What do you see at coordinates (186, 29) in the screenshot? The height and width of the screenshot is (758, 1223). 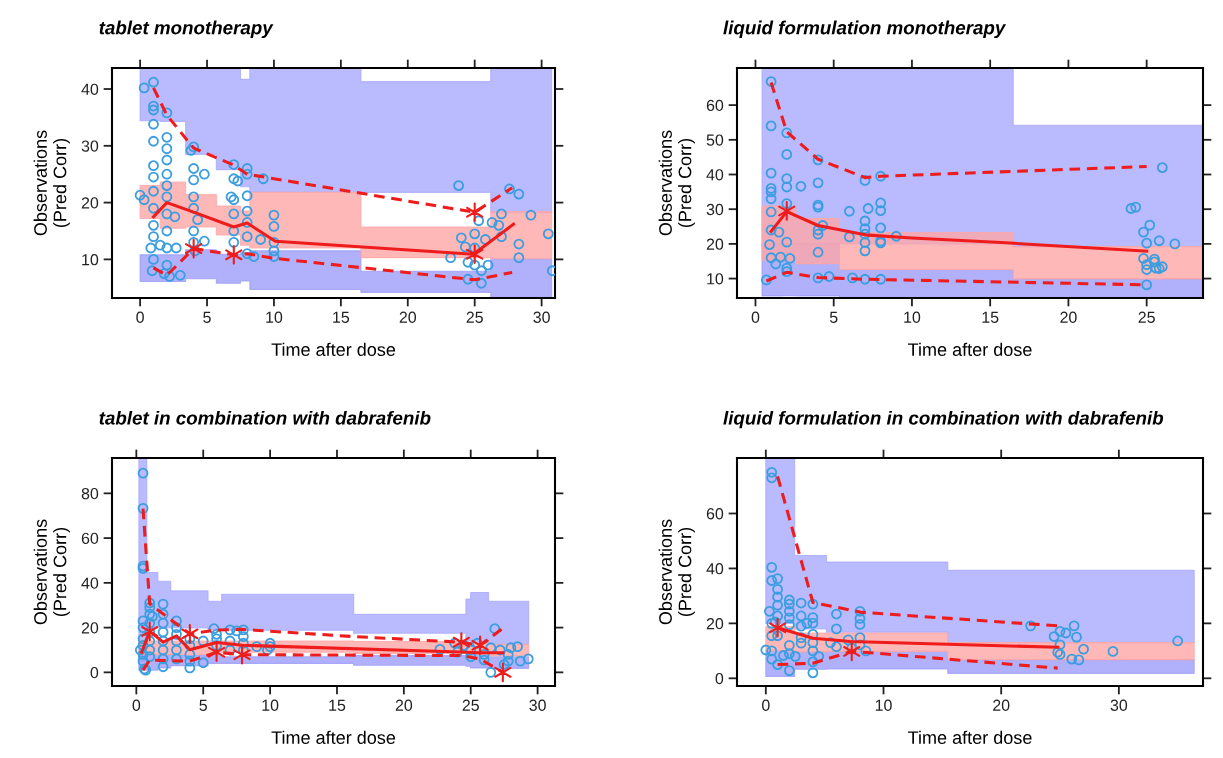 I see `chart-title: tablet monotherapy` at bounding box center [186, 29].